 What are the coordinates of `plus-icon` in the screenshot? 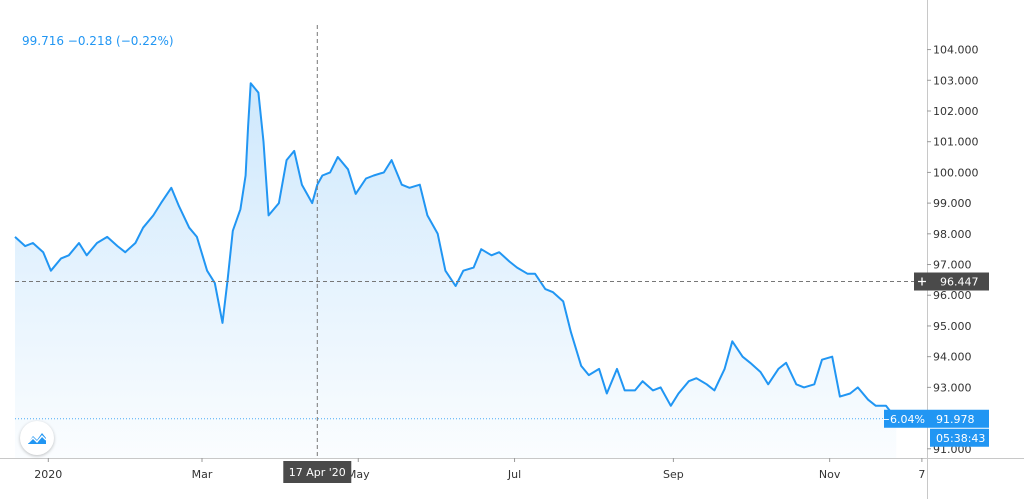 It's located at (922, 281).